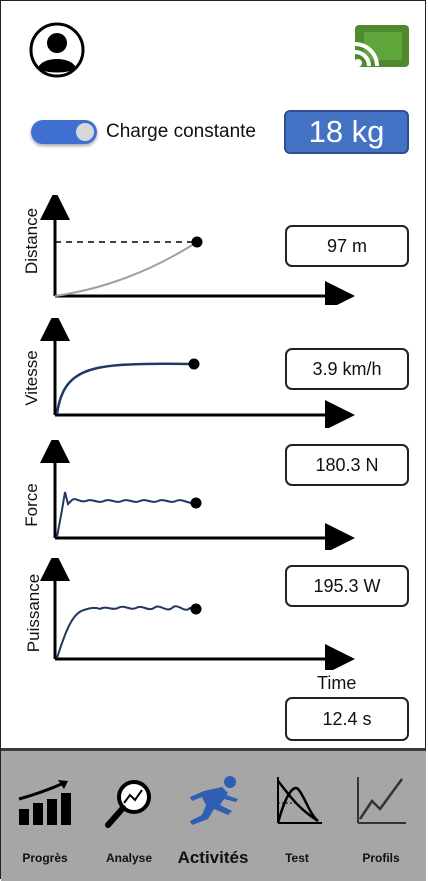  I want to click on progress-bars-icon, so click(44, 802).